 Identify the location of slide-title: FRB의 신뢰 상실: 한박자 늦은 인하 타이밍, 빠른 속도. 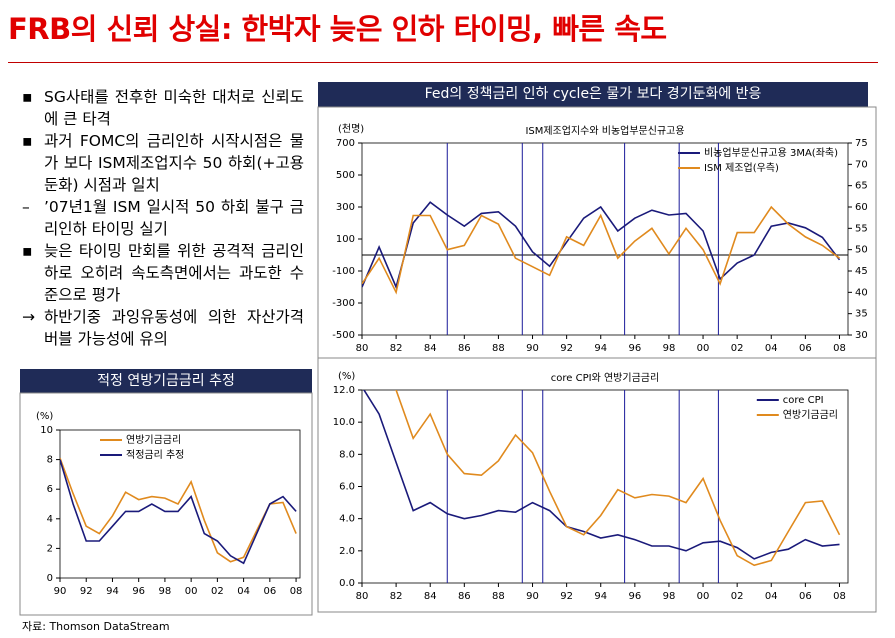
(337, 29).